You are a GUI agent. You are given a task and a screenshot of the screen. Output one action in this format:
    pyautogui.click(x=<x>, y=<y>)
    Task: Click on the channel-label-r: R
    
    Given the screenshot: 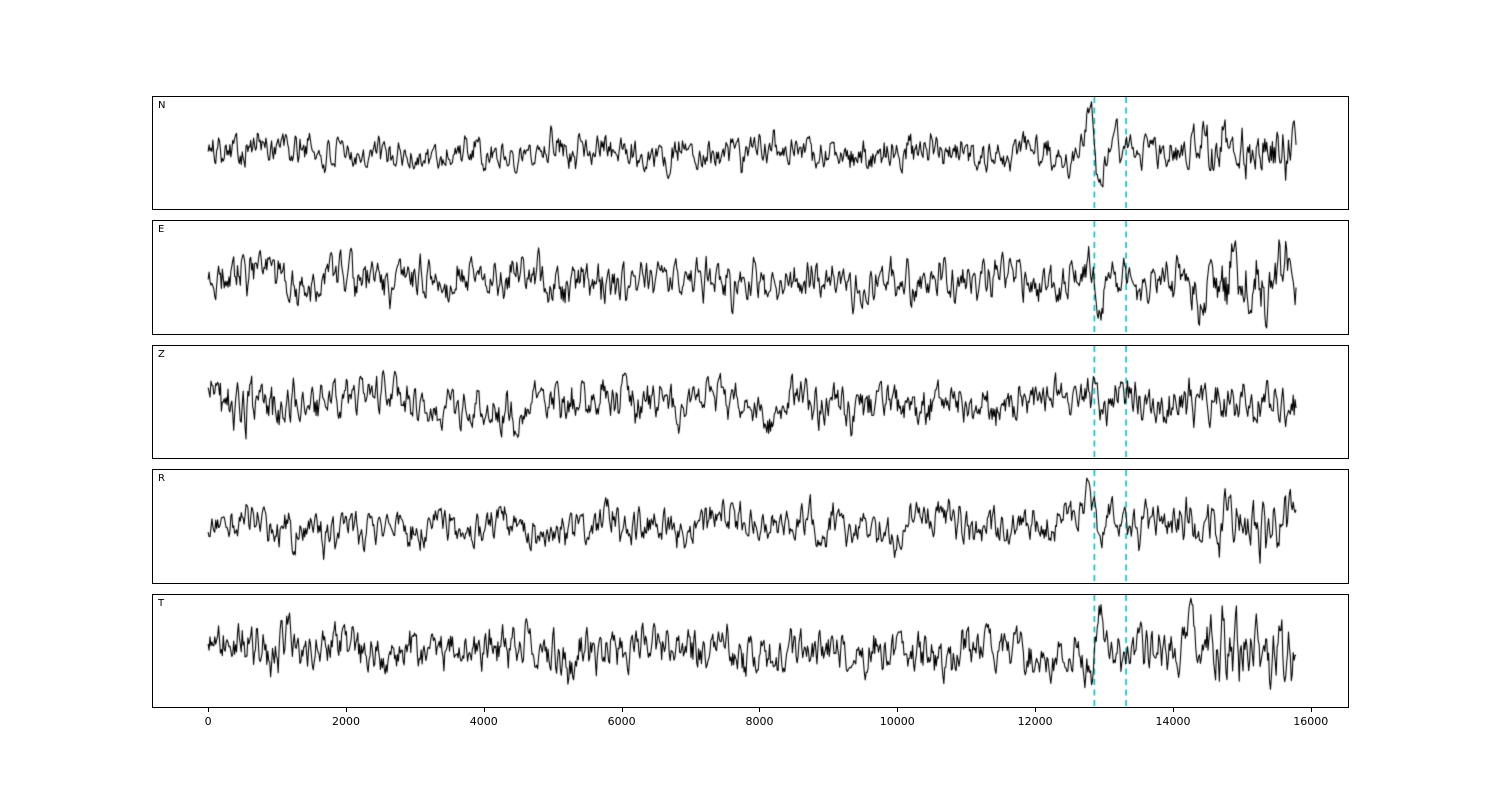 What is the action you would take?
    pyautogui.click(x=161, y=478)
    